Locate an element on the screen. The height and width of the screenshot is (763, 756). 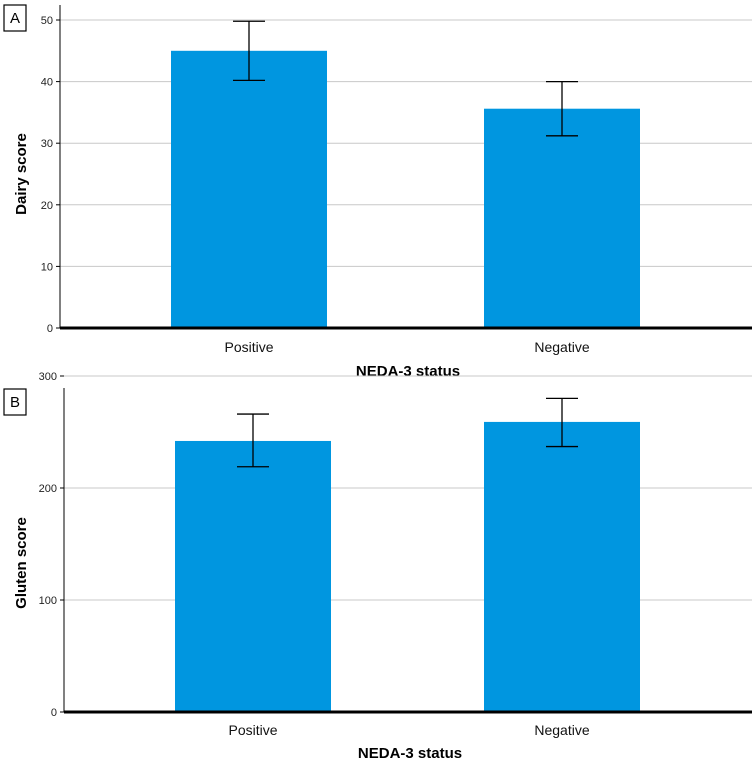
panel-label: B is located at coordinates (15, 402).